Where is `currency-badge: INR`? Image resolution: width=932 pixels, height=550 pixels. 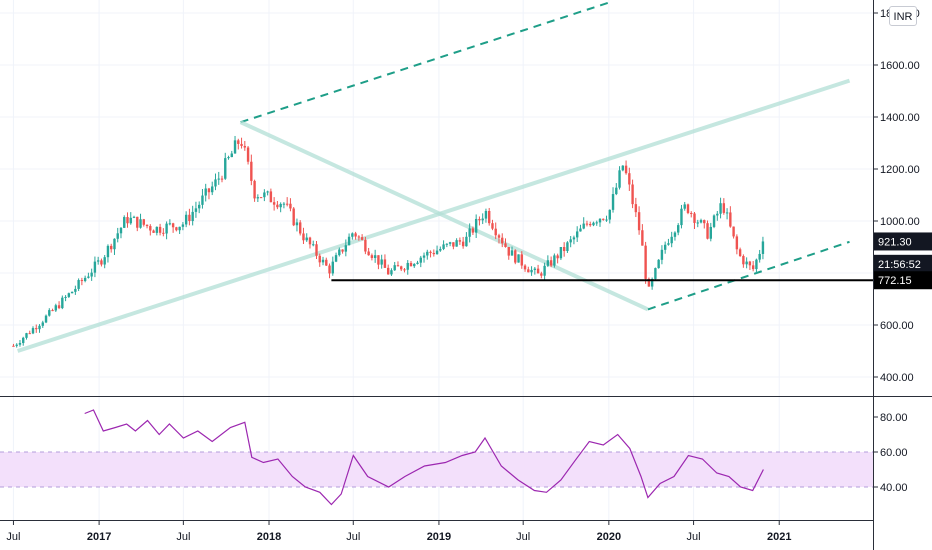 currency-badge: INR is located at coordinates (903, 16).